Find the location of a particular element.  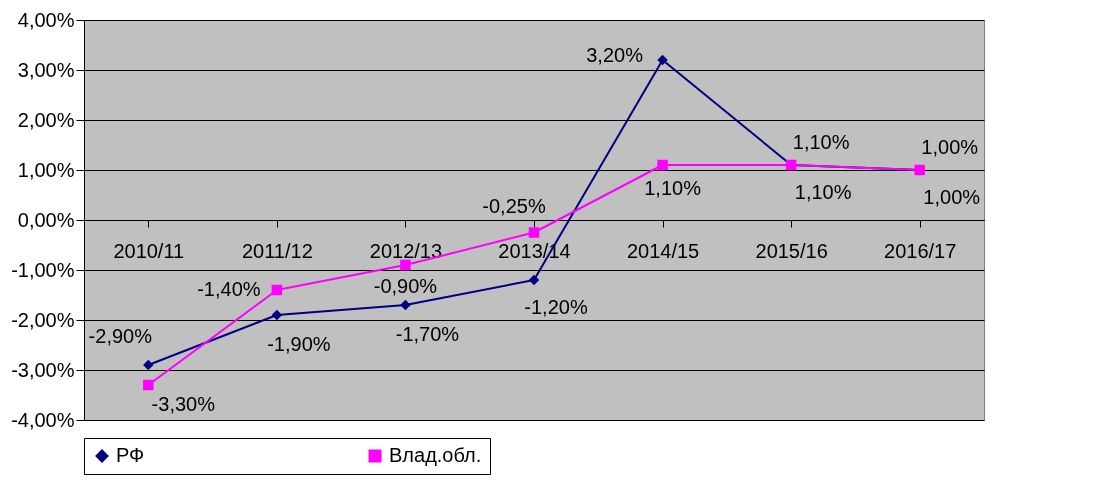

x-tick-label: 2015/16 is located at coordinates (791, 250).